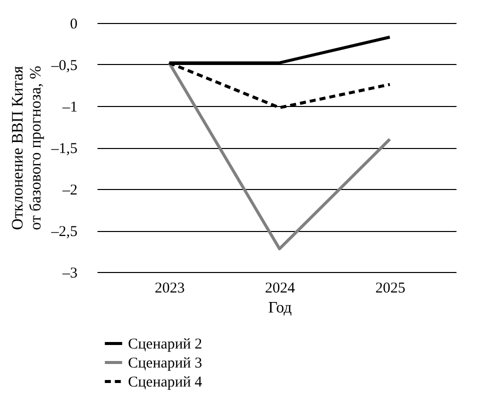  Describe the element at coordinates (26, 147) in the screenshot. I see `y-axis-title: Отклонение ВВП Китая от базового прогноза, %` at that location.